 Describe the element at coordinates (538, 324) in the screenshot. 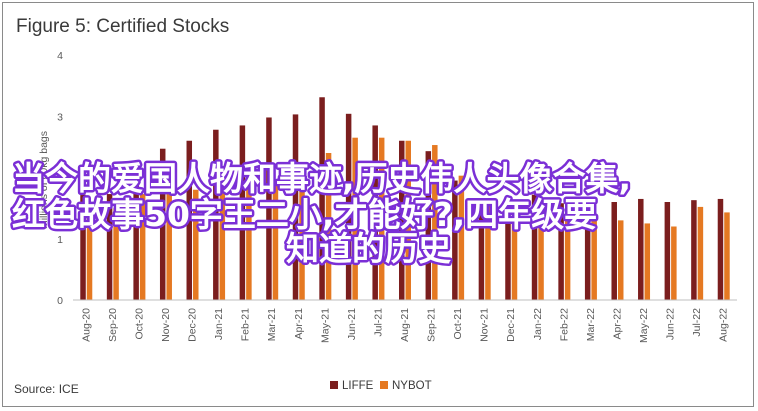

I see `x-tick-label: Jan-22` at that location.